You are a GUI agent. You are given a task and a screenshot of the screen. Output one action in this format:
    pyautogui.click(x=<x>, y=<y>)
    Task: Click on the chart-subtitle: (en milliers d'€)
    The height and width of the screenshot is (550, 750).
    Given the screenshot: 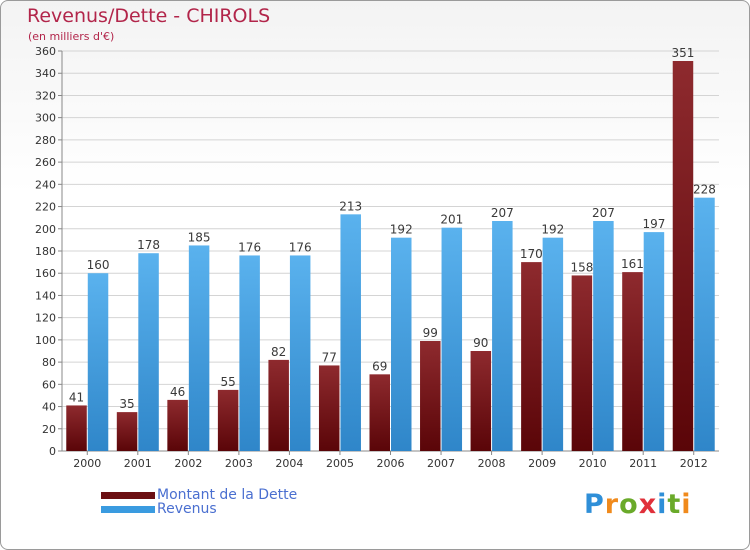 What is the action you would take?
    pyautogui.click(x=71, y=36)
    